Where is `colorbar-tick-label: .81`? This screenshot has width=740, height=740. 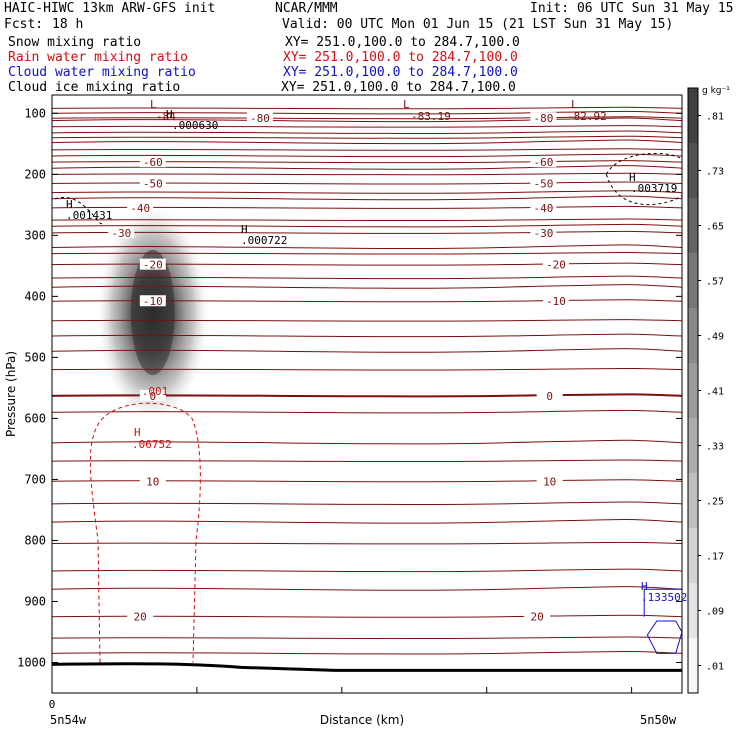 colorbar-tick-label: .81 is located at coordinates (715, 117).